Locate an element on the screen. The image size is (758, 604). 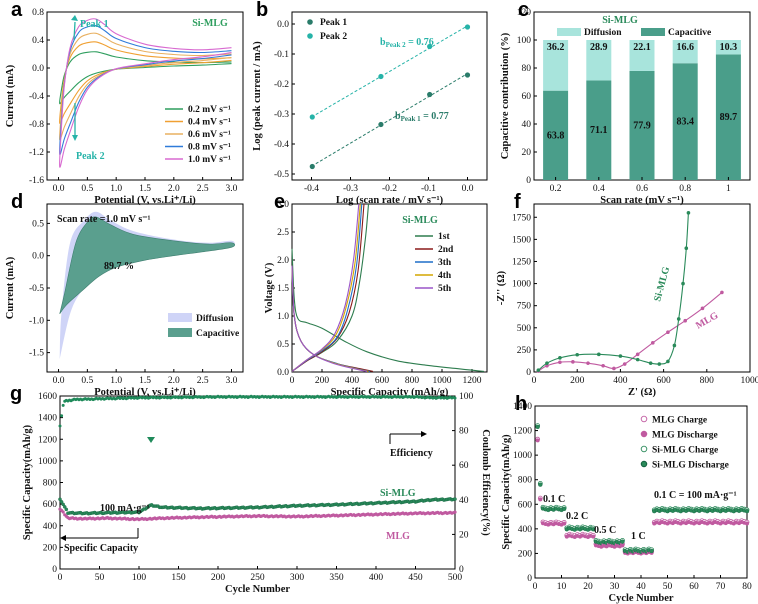
y2-tick-label: 20 is located at coordinates (464, 535).